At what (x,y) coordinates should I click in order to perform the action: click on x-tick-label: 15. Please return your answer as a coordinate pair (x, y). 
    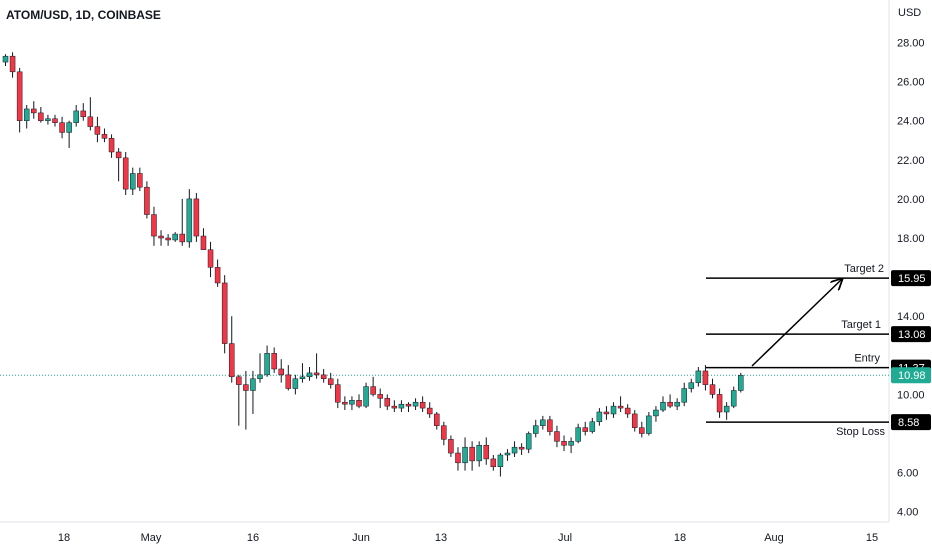
    Looking at the image, I should click on (872, 538).